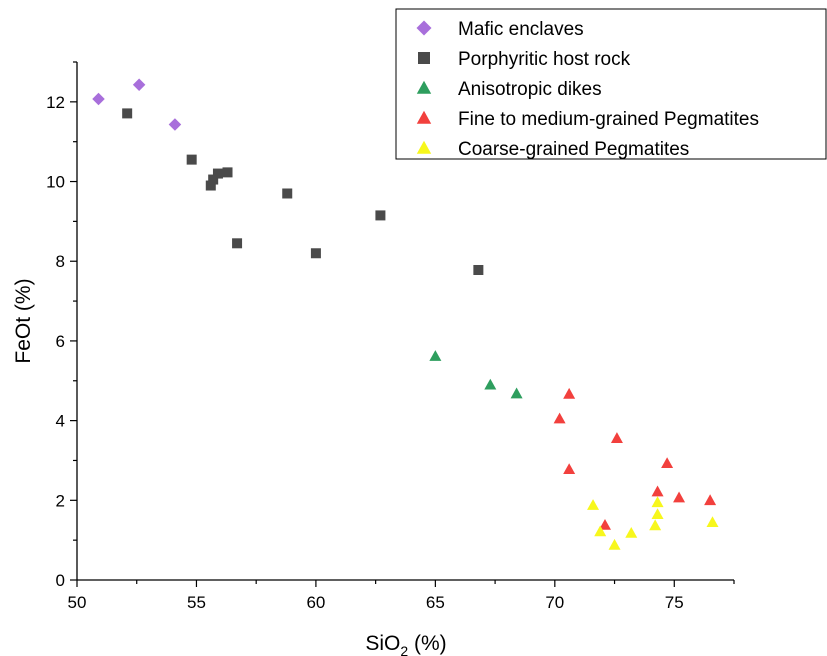  Describe the element at coordinates (635, 458) in the screenshot. I see `series-fine-to-medium-grained-pegmatites` at that location.